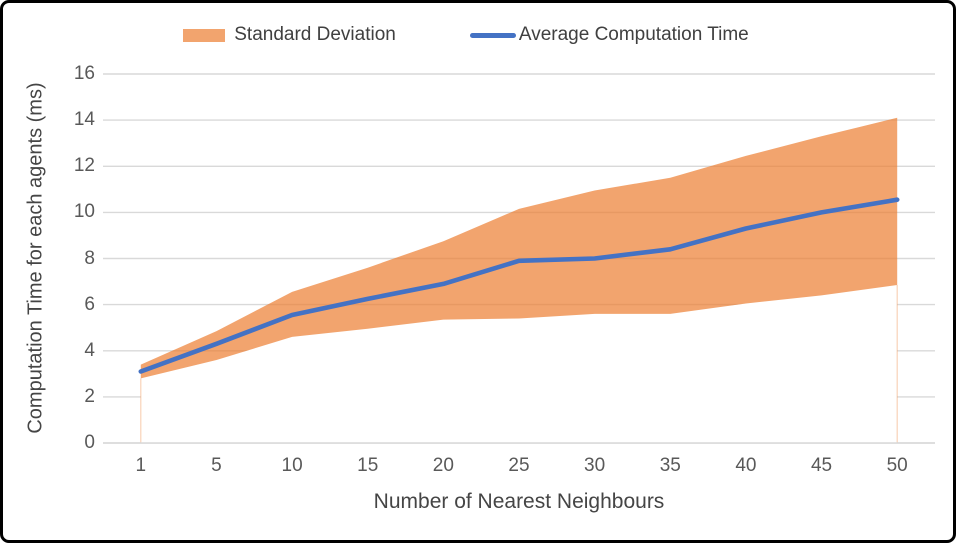 The width and height of the screenshot is (956, 543). I want to click on legend-item-standard-deviation: Standard Deviation, so click(289, 35).